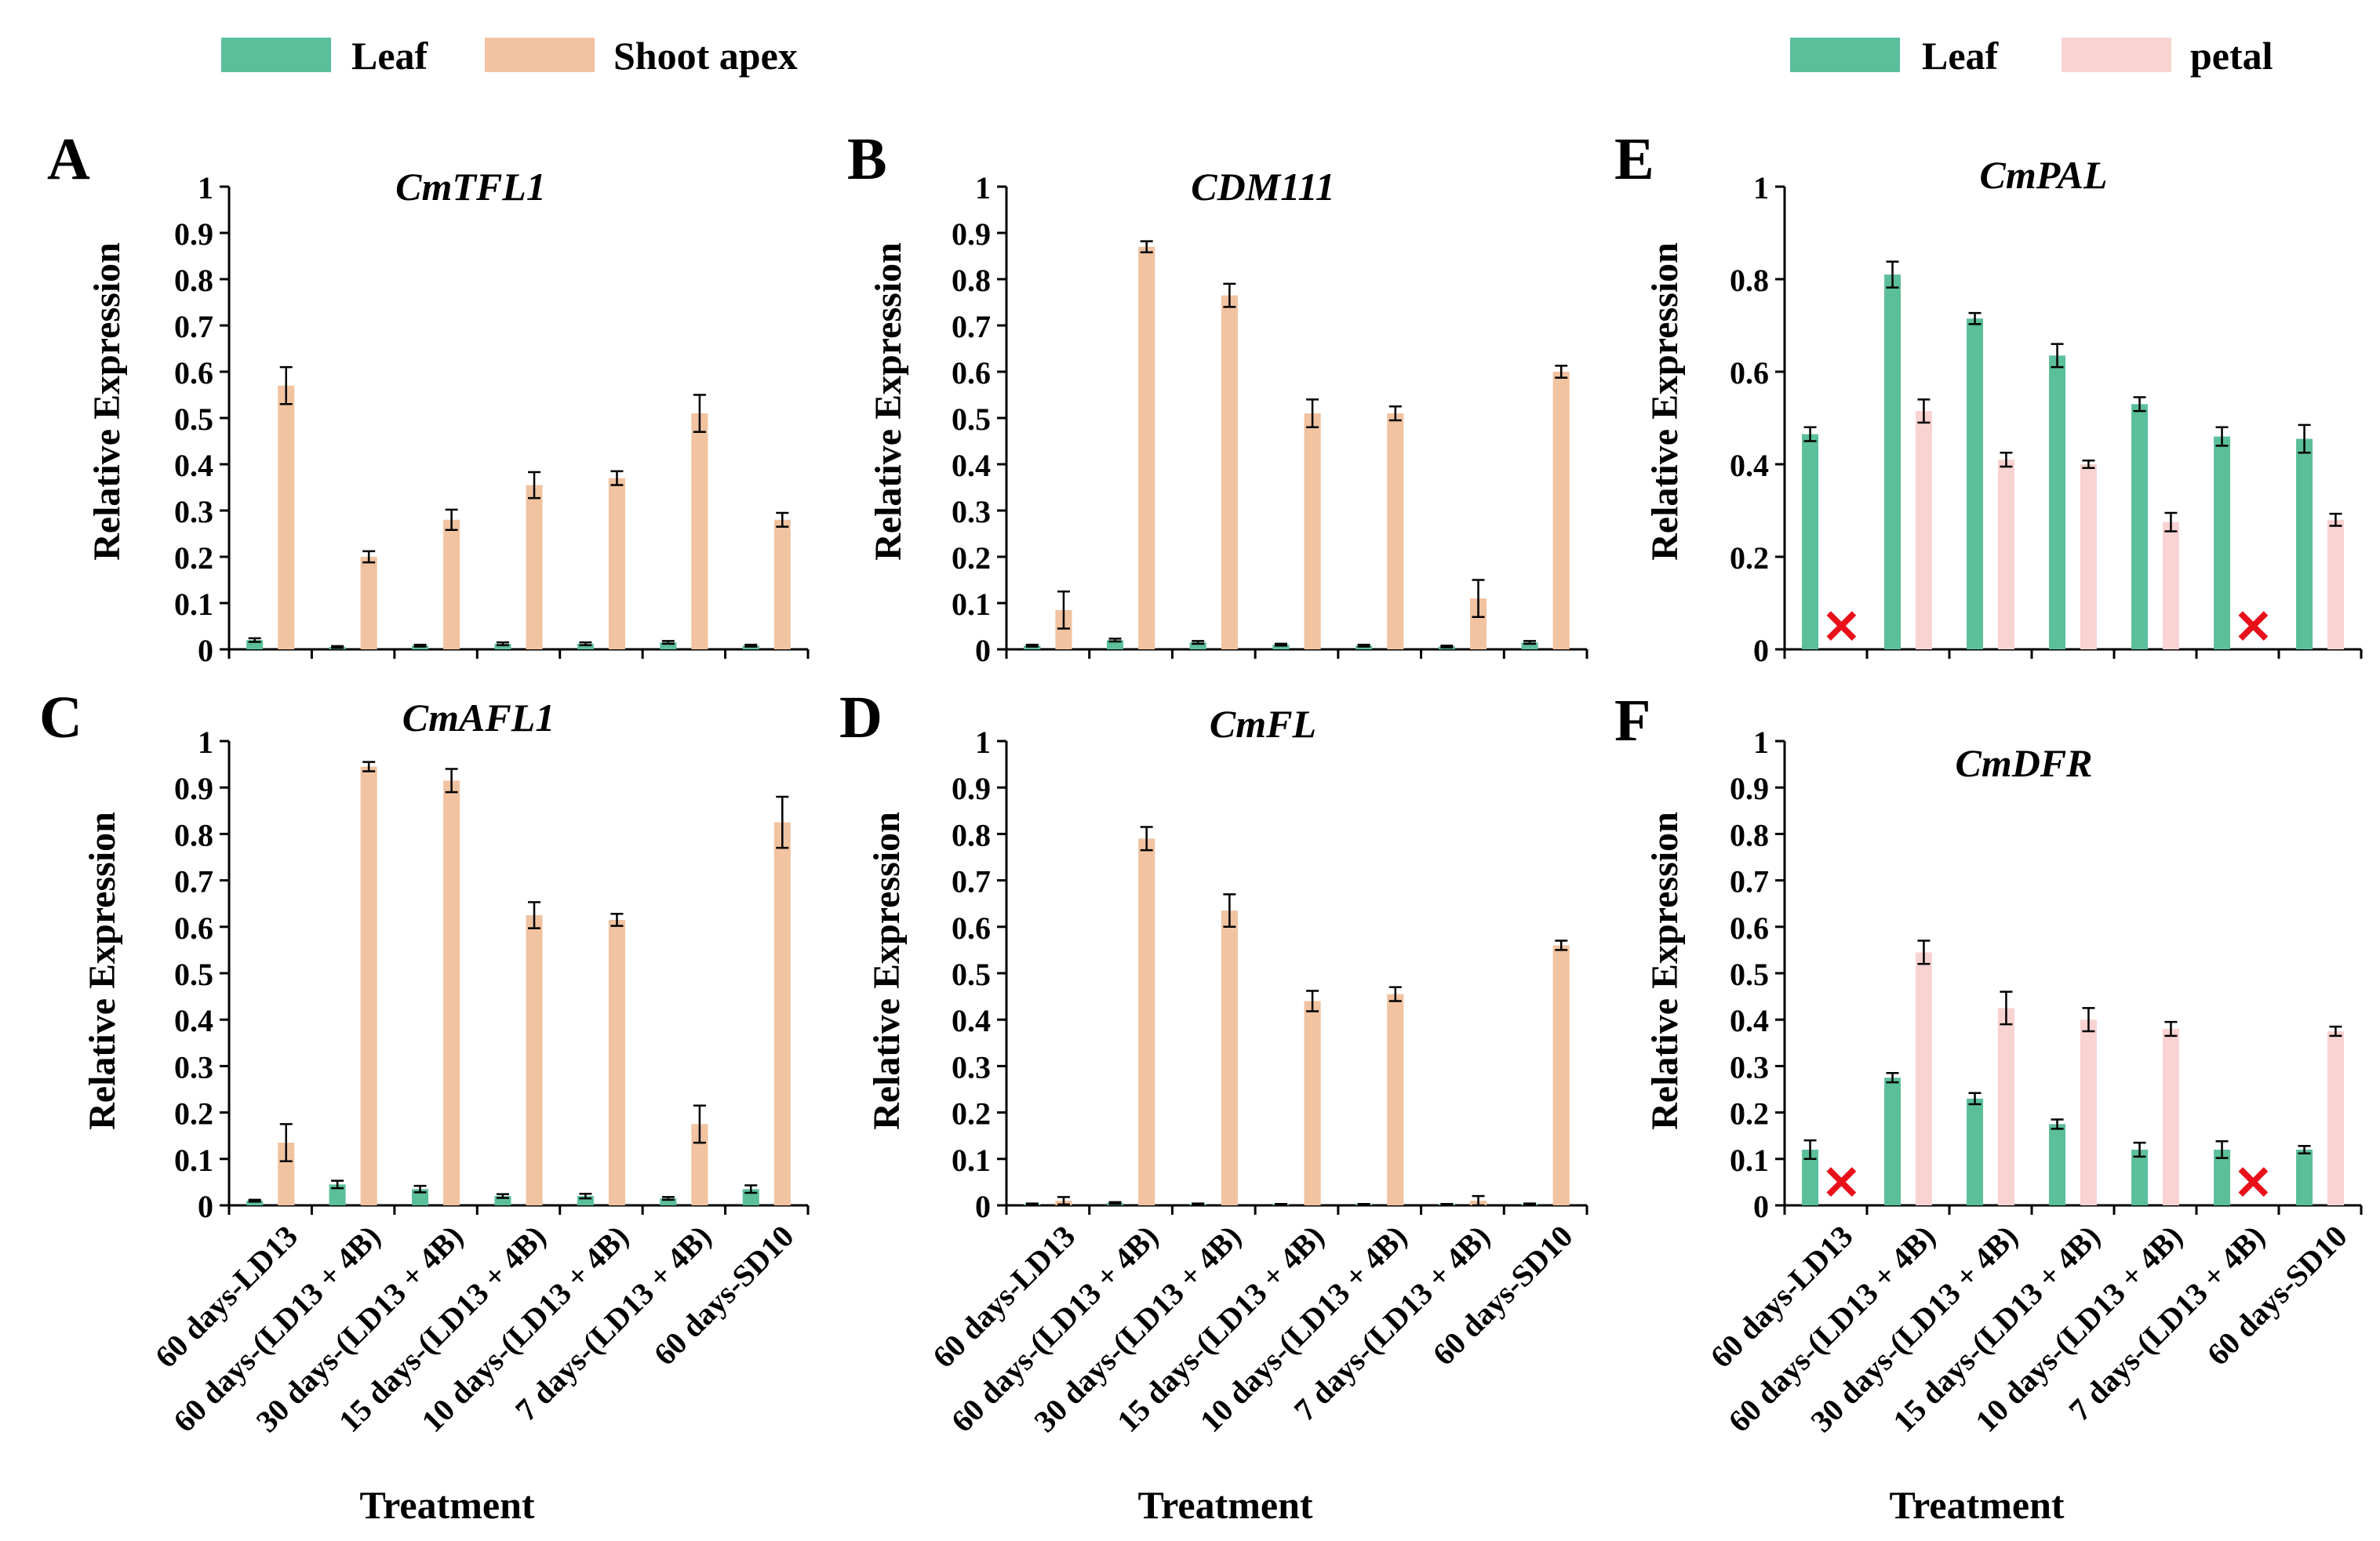 The image size is (2380, 1541). I want to click on panel-b-letter: B, so click(867, 159).